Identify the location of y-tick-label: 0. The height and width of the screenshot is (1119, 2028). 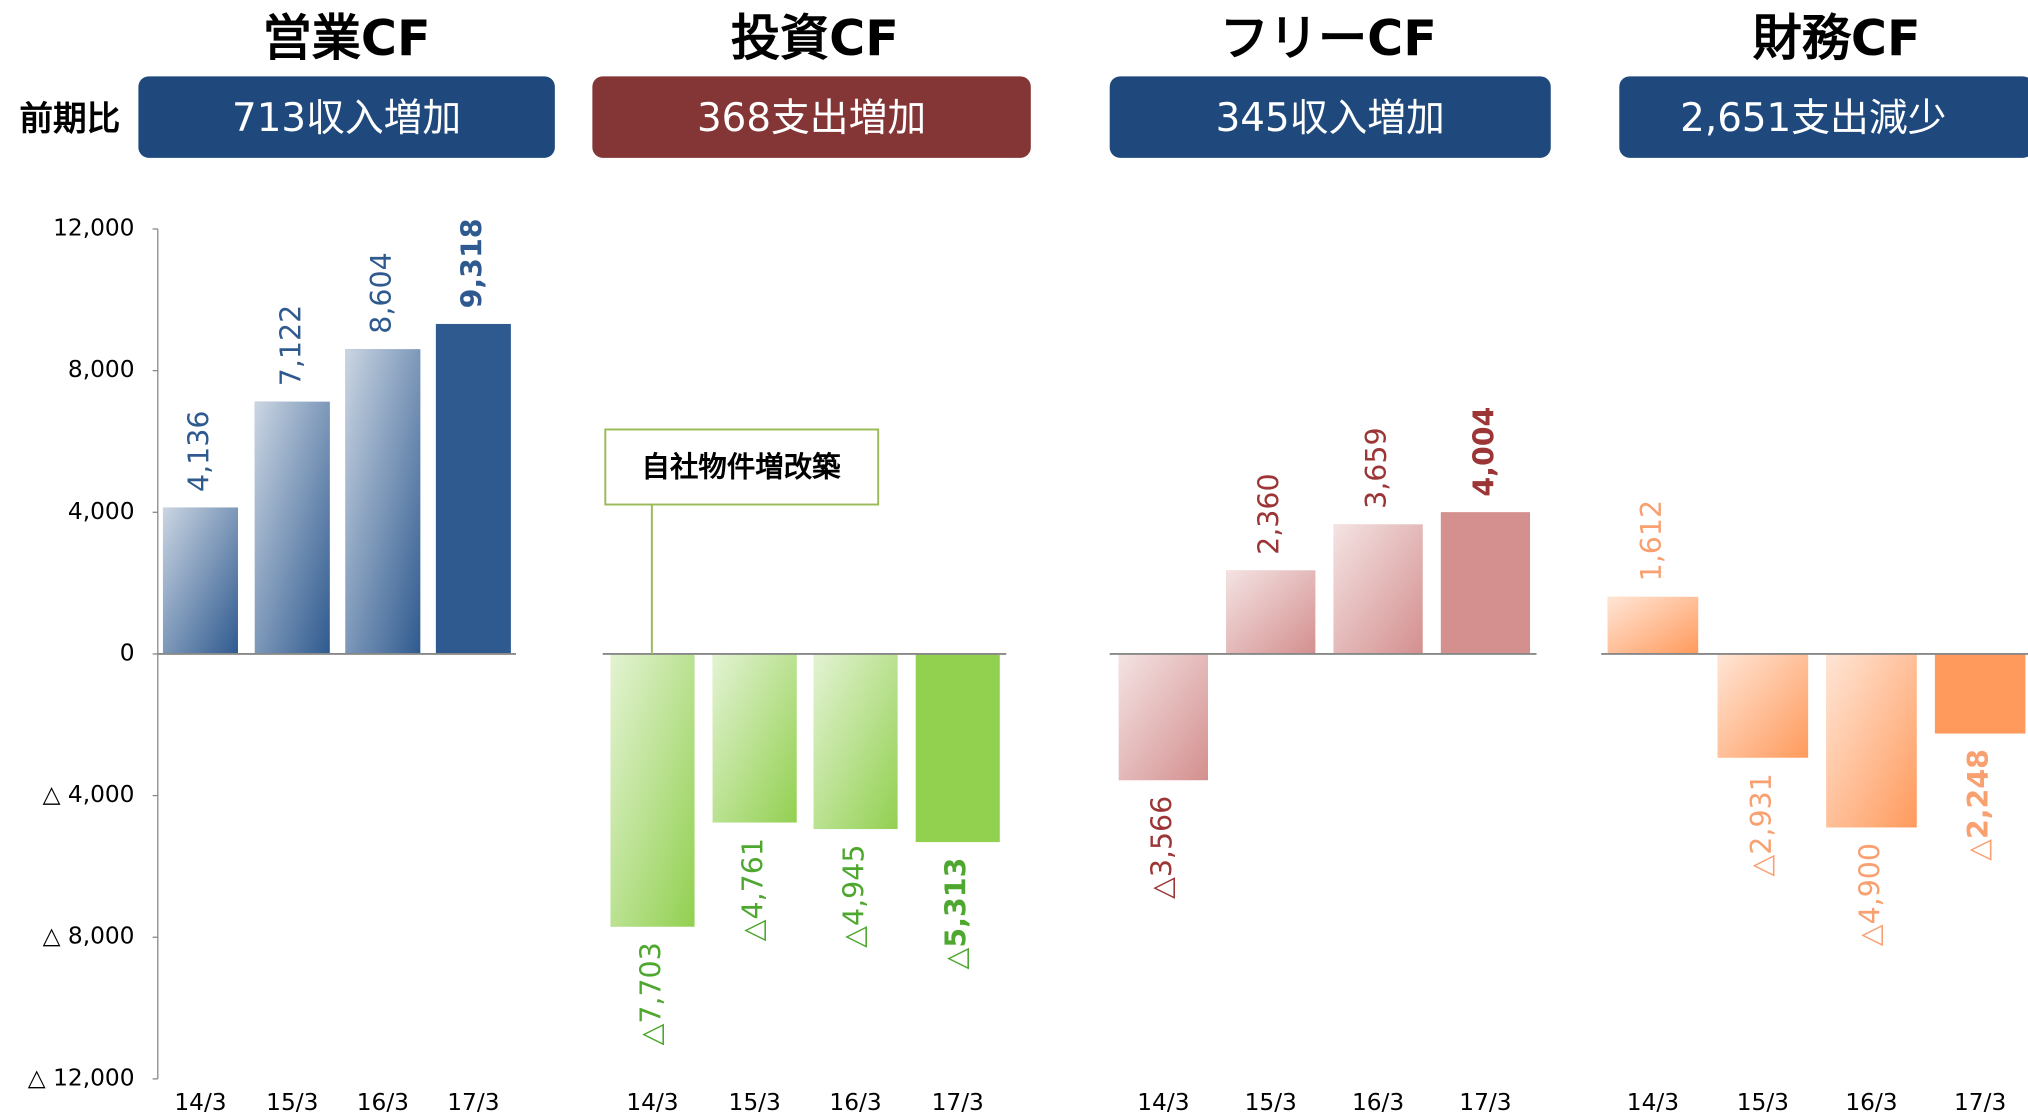
(127, 652).